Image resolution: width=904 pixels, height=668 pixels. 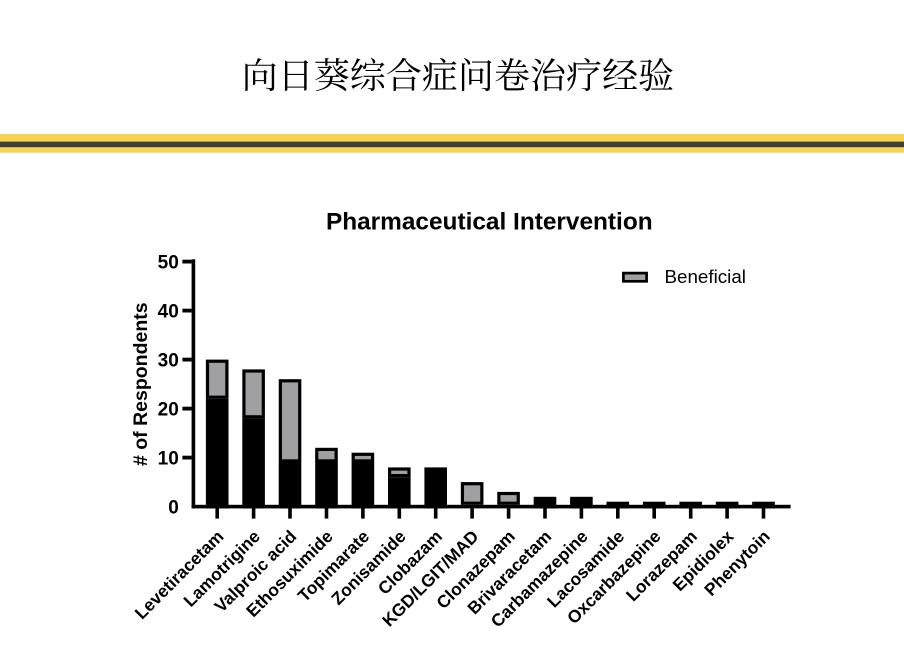 I want to click on svg-text: 10, so click(x=168, y=458).